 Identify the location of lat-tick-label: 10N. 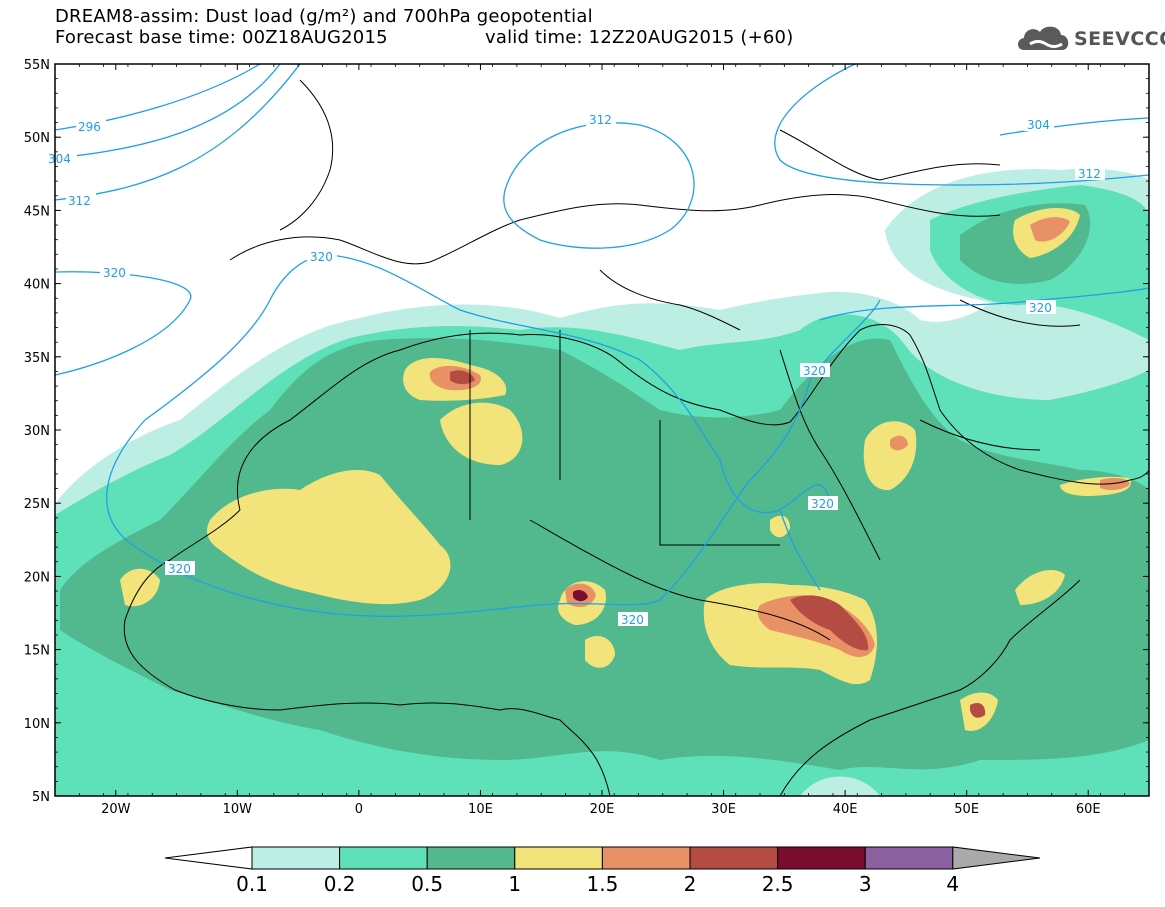
(37, 724).